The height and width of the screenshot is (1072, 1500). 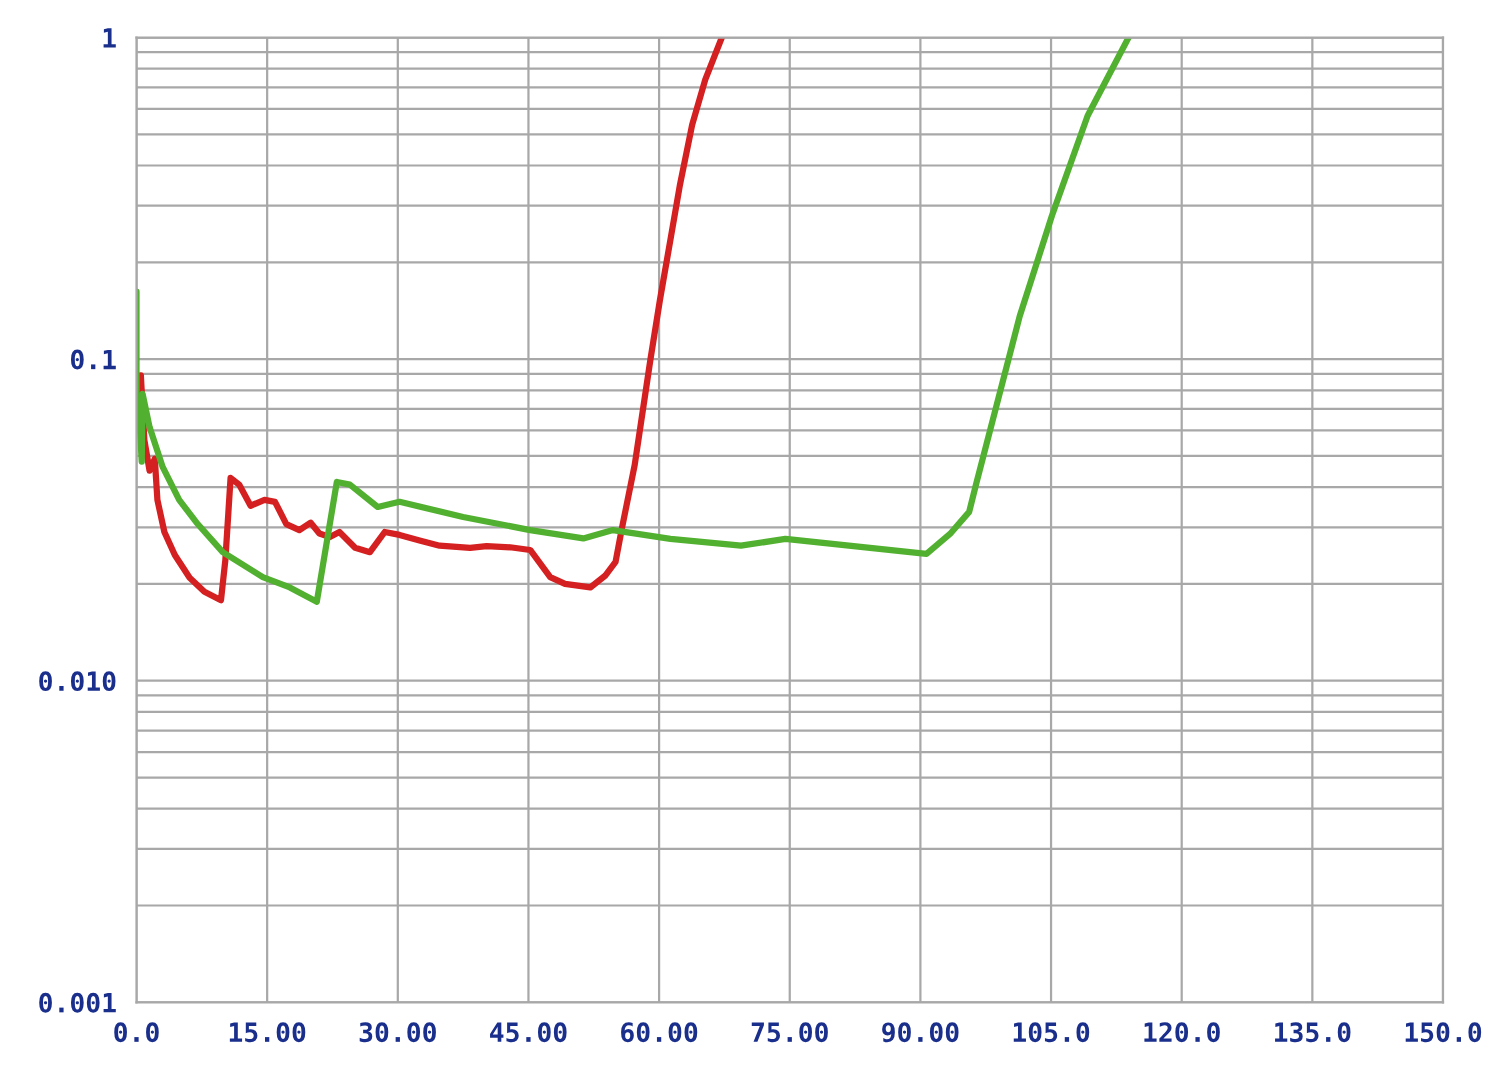 What do you see at coordinates (267, 1032) in the screenshot?
I see `x-tick-label: 15.00` at bounding box center [267, 1032].